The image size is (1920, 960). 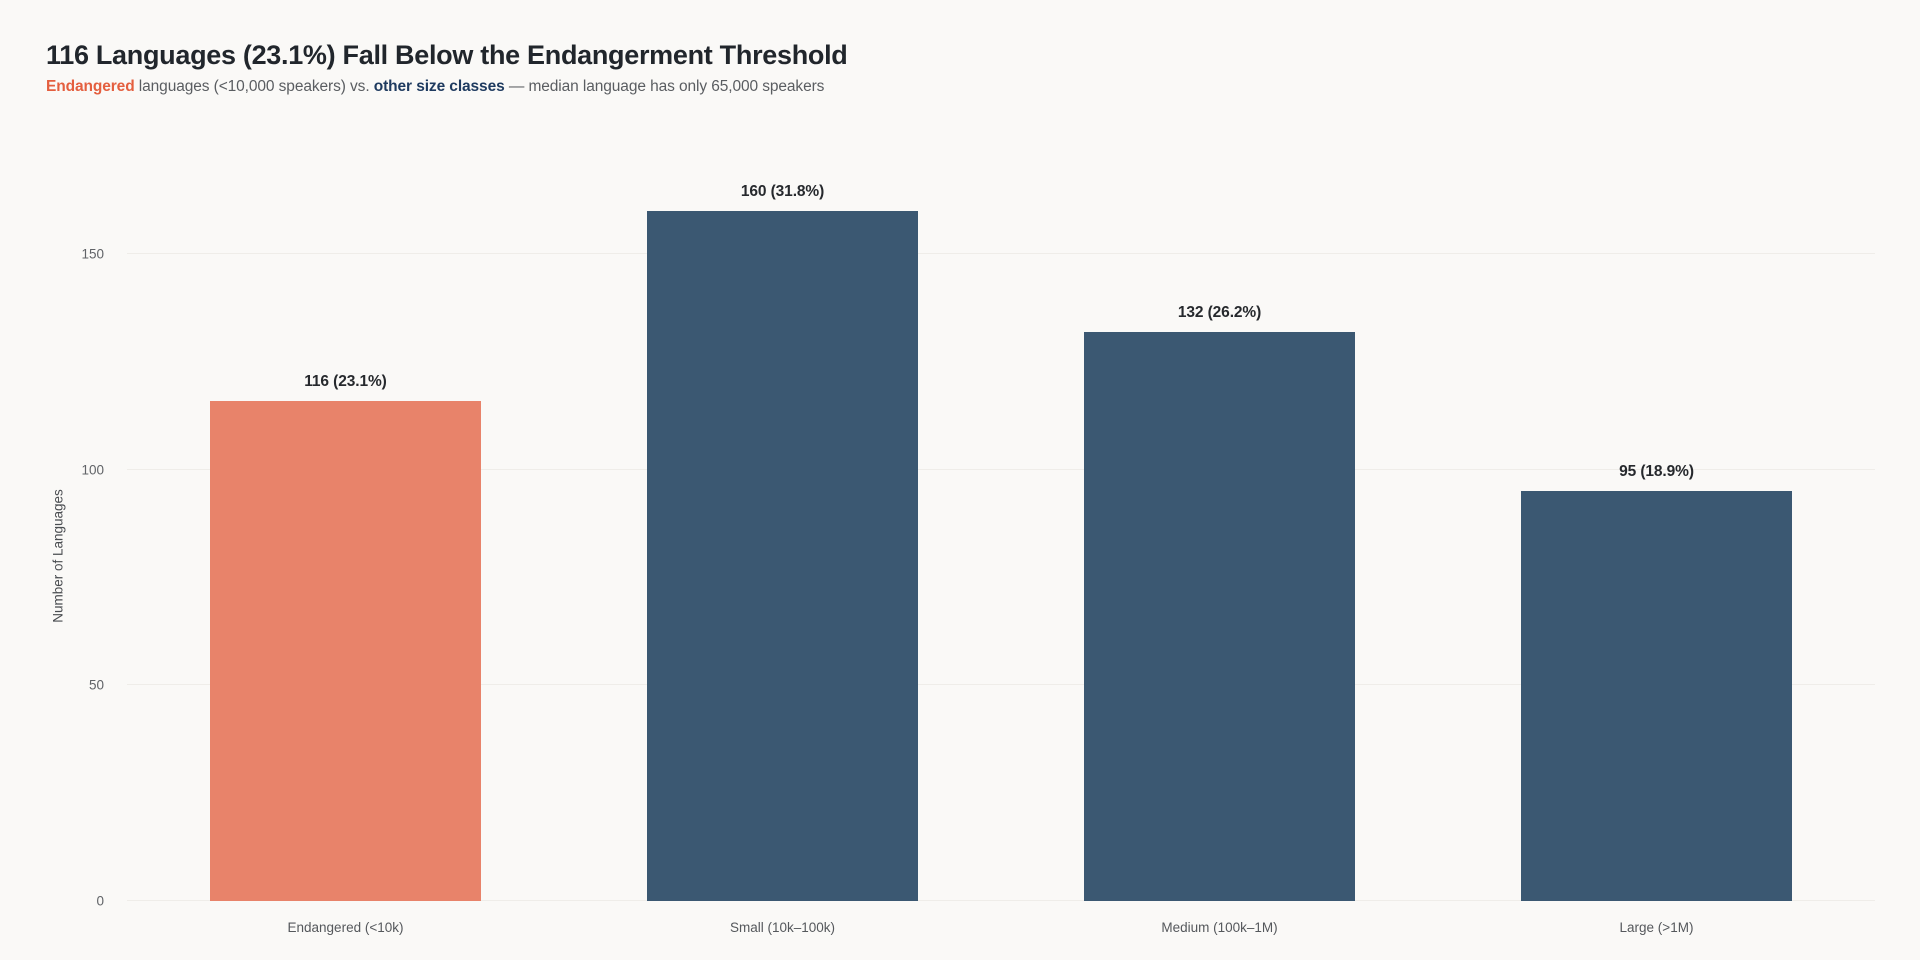 What do you see at coordinates (439, 87) in the screenshot?
I see `subtitle-classes-highlight: other size classes` at bounding box center [439, 87].